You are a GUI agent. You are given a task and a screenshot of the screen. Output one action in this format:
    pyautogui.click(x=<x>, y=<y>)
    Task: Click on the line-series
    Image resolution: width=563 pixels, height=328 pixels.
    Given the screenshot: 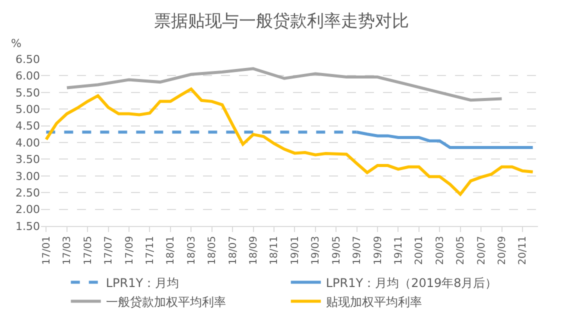 What is the action you would take?
    pyautogui.click(x=284, y=84)
    